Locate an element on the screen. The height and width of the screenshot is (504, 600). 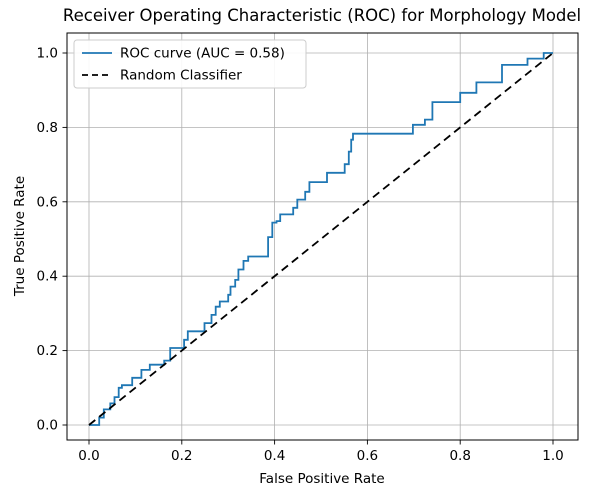
y-axis-label: True Positive Rate is located at coordinates (20, 236).